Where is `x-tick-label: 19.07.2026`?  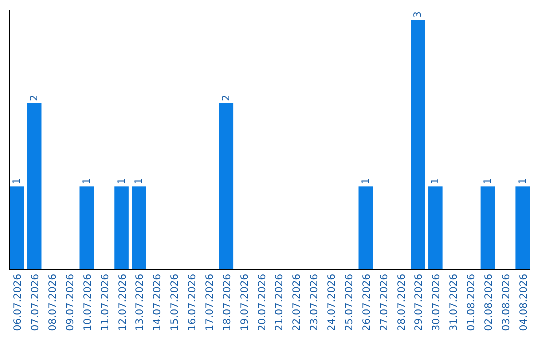 x-tick-label: 19.07.2026 is located at coordinates (245, 303).